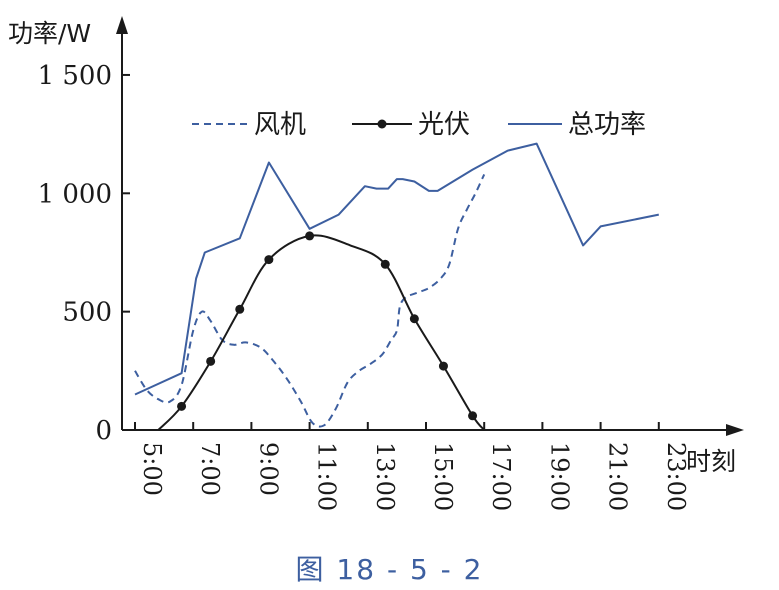  What do you see at coordinates (382, 124) in the screenshot?
I see `legend-marker-pv` at bounding box center [382, 124].